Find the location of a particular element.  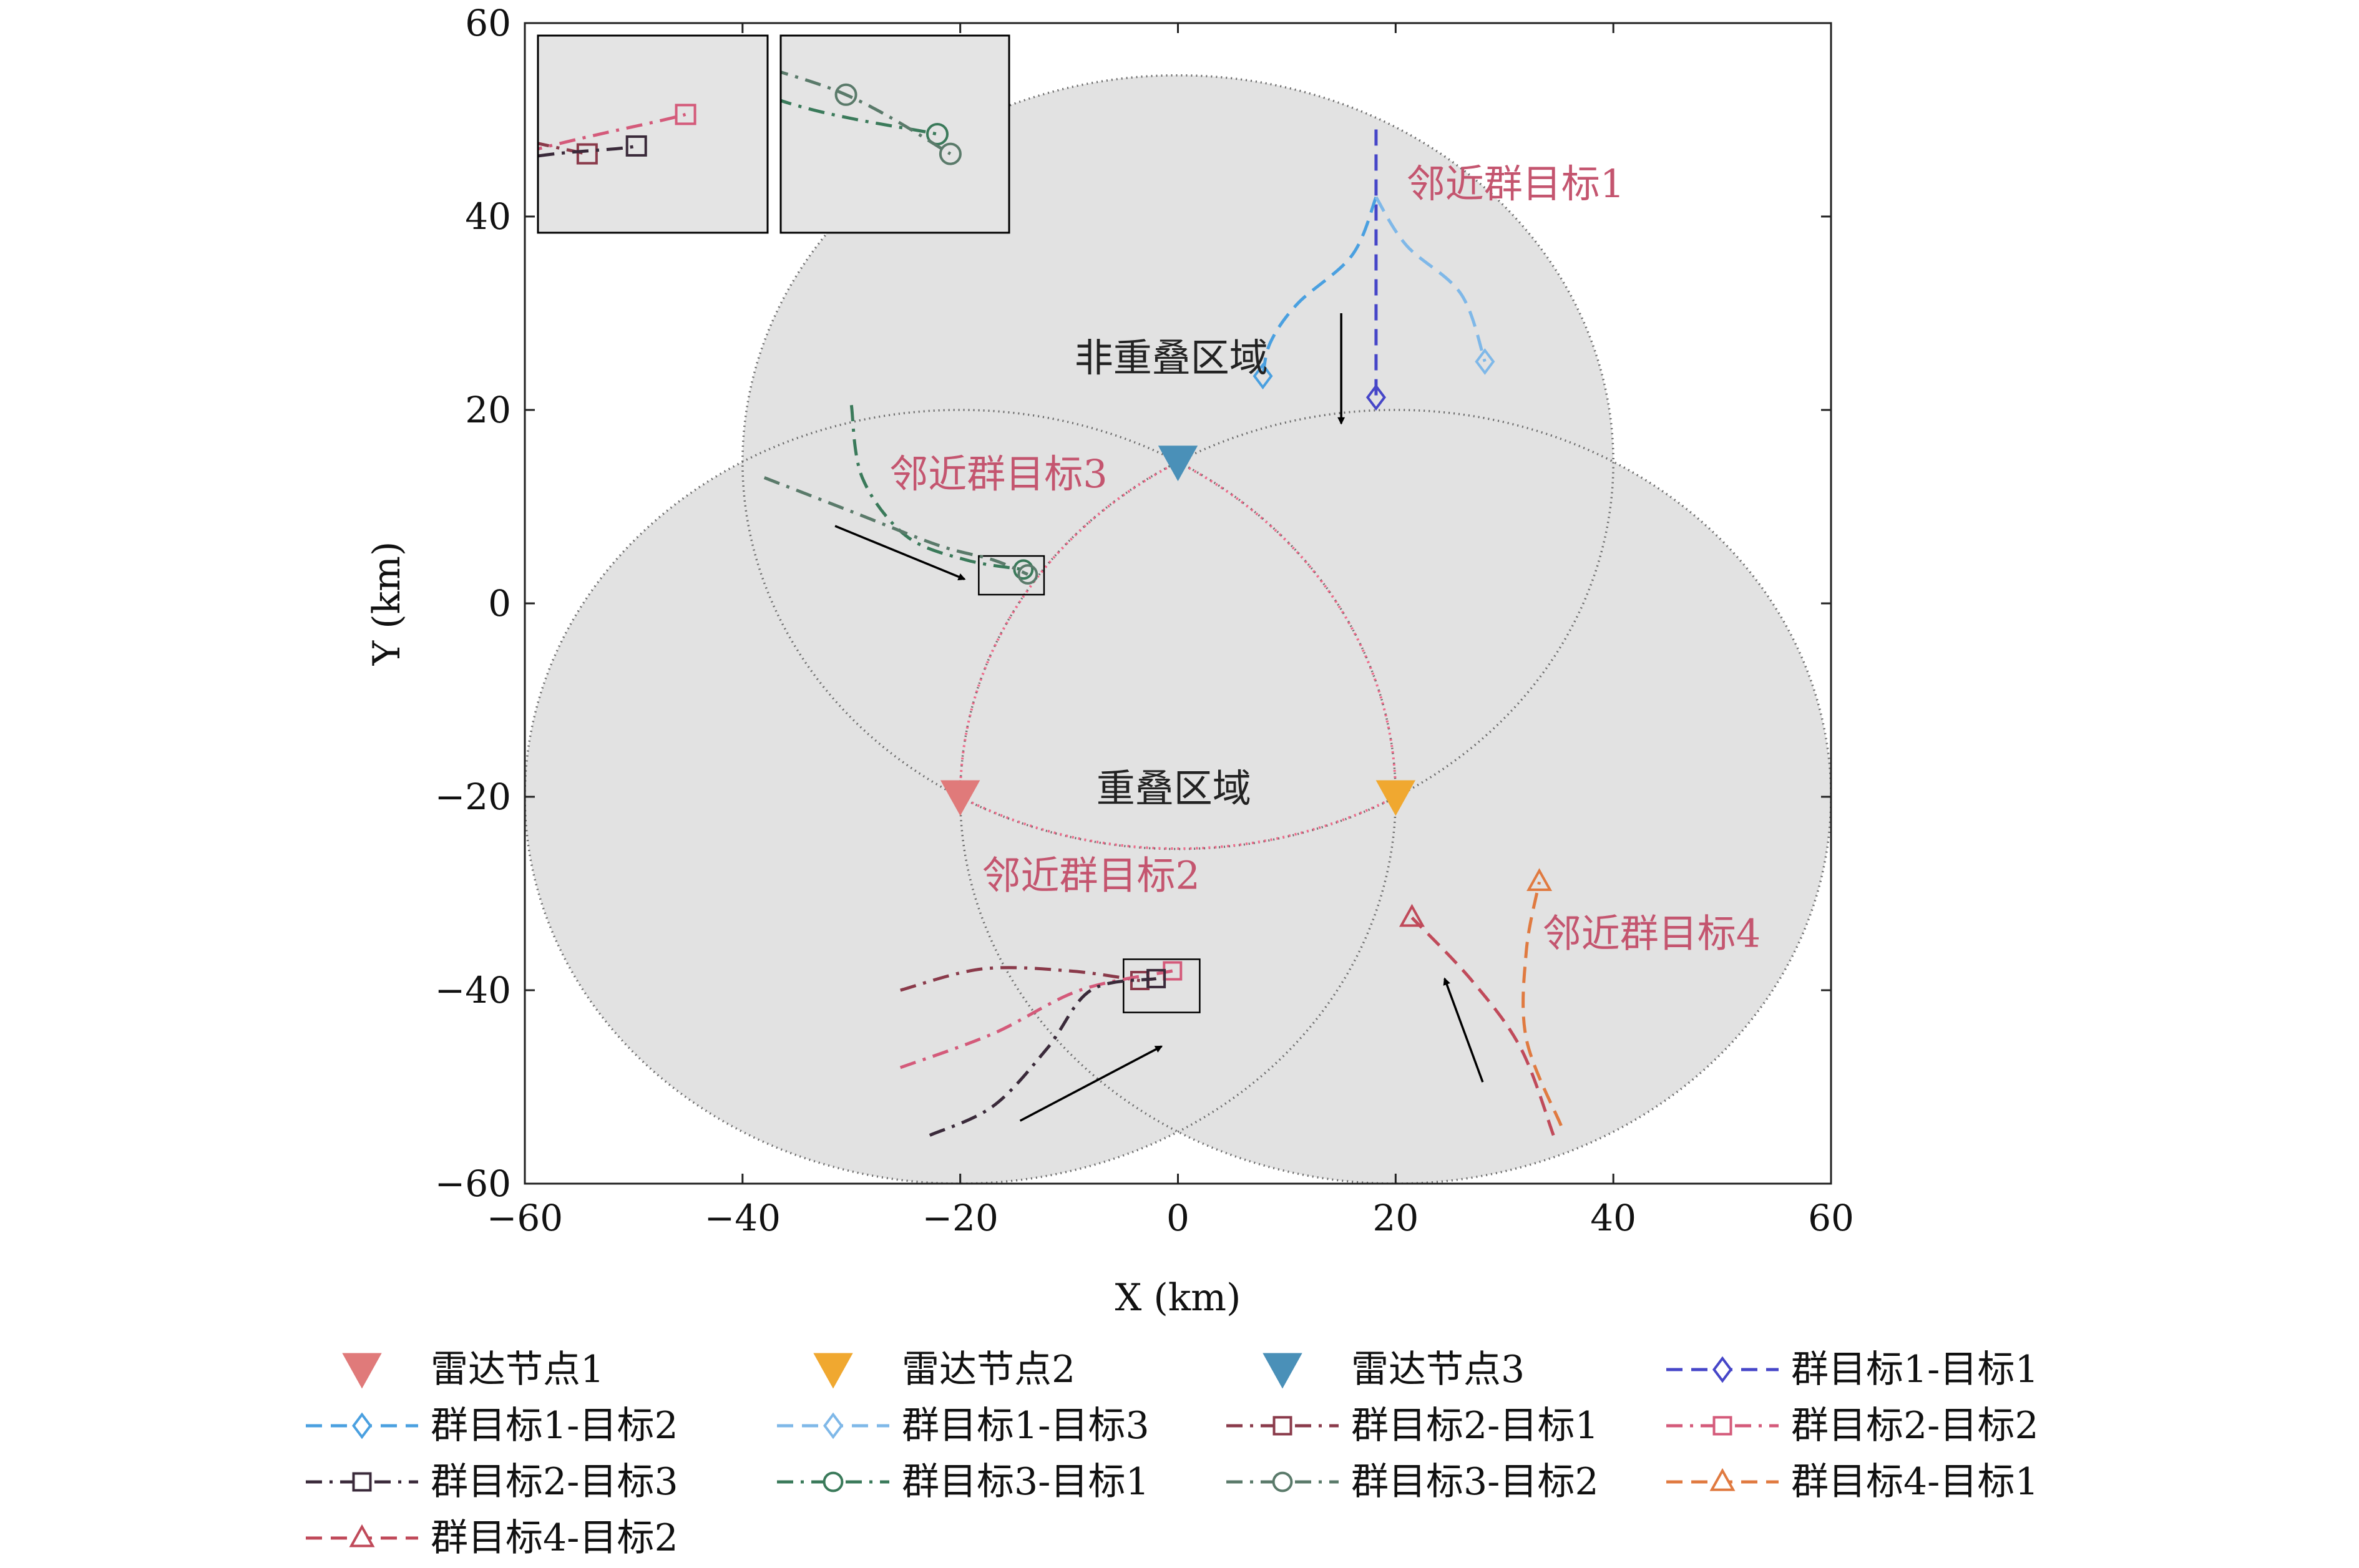

legend-label-13: 群目标4-目标2 is located at coordinates (554, 1538).